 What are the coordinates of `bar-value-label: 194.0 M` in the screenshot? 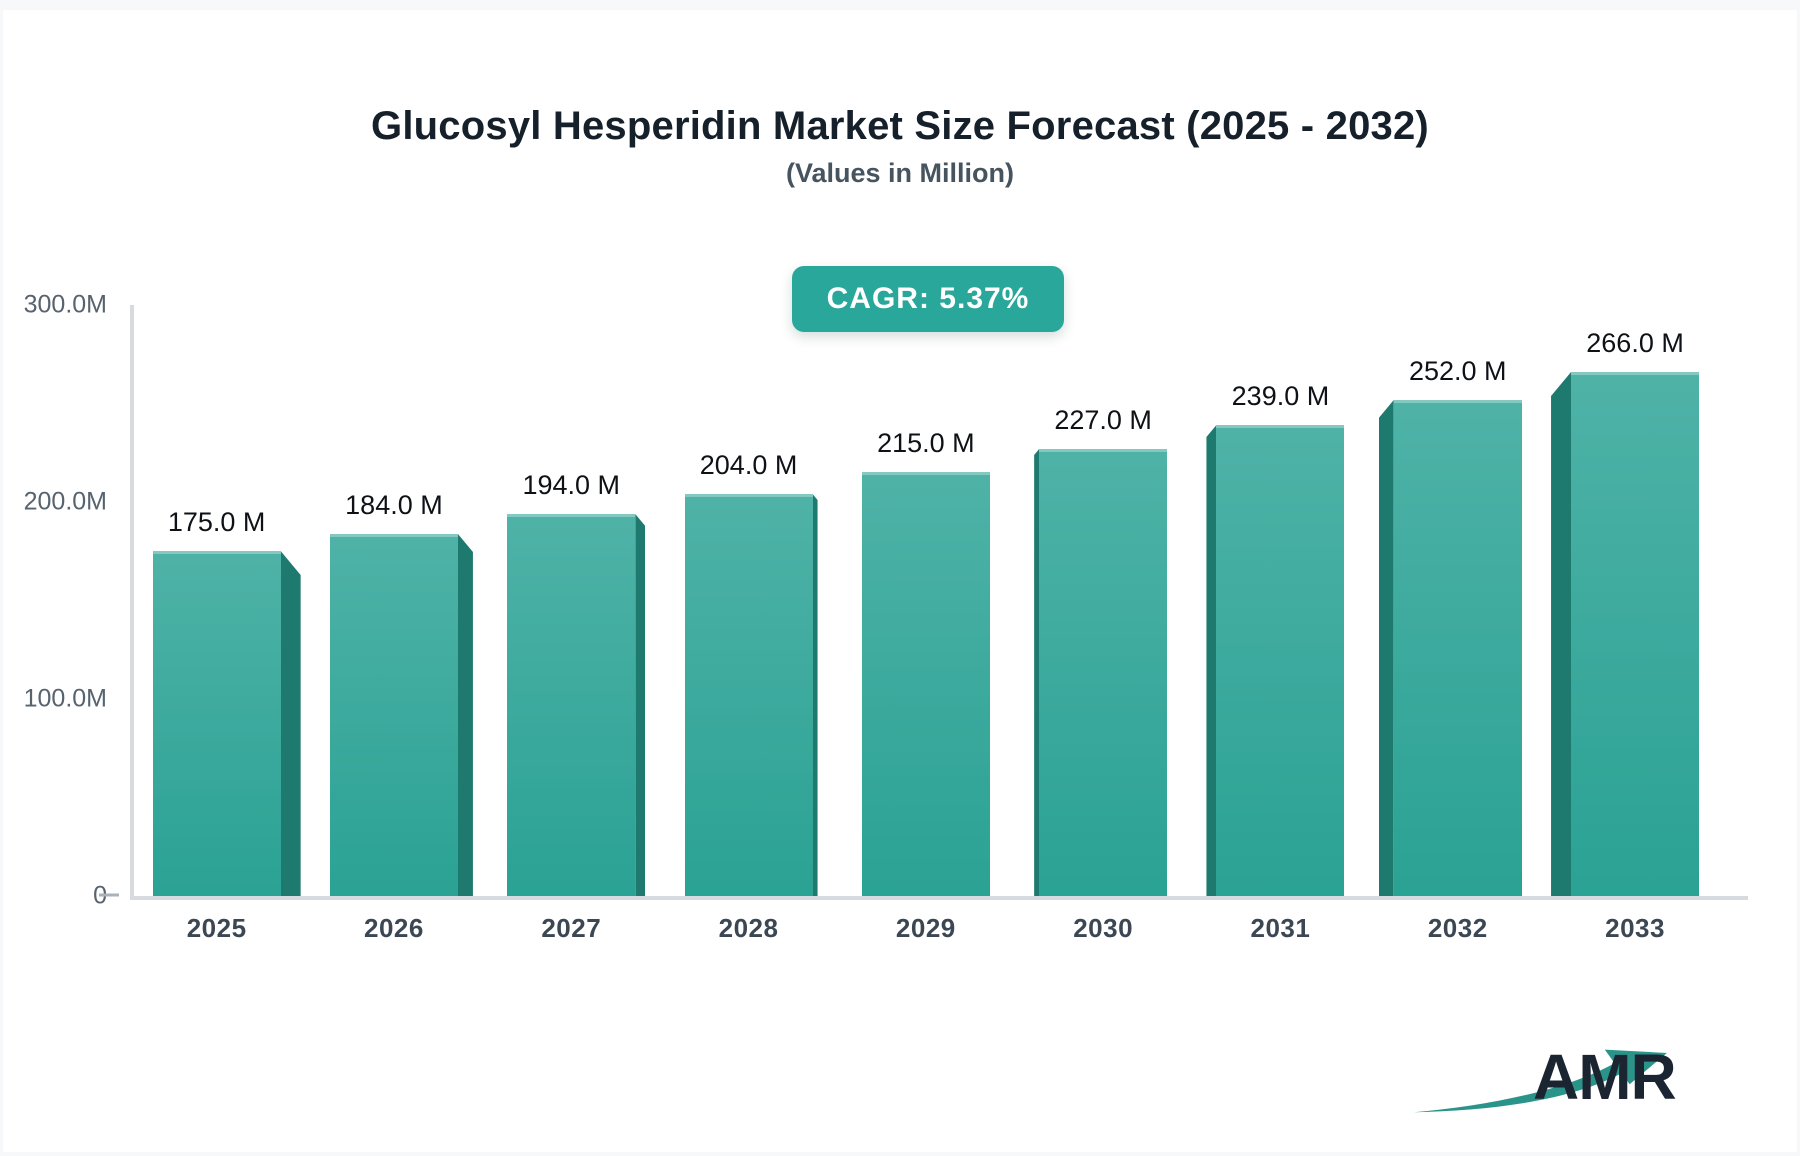 It's located at (571, 485).